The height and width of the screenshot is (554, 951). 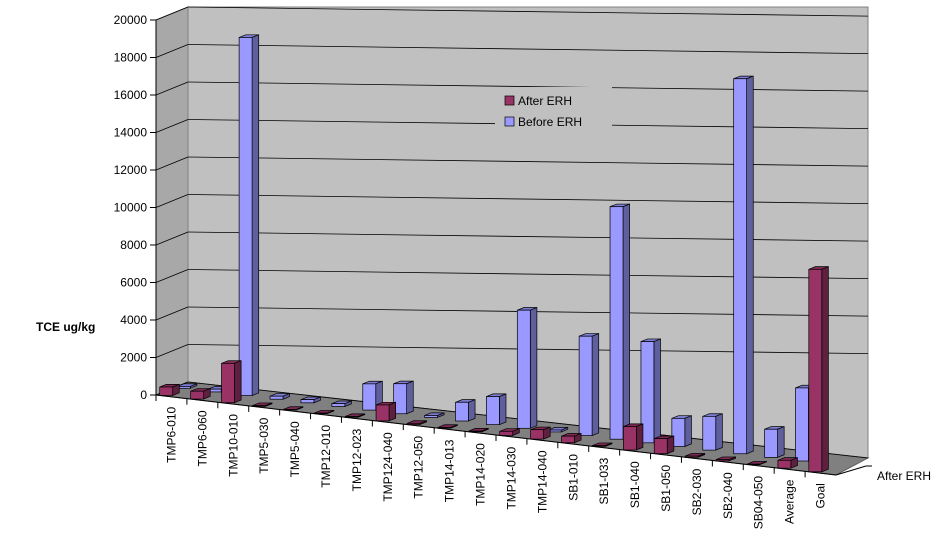 What do you see at coordinates (133, 283) in the screenshot?
I see `y-tick-label: 6000` at bounding box center [133, 283].